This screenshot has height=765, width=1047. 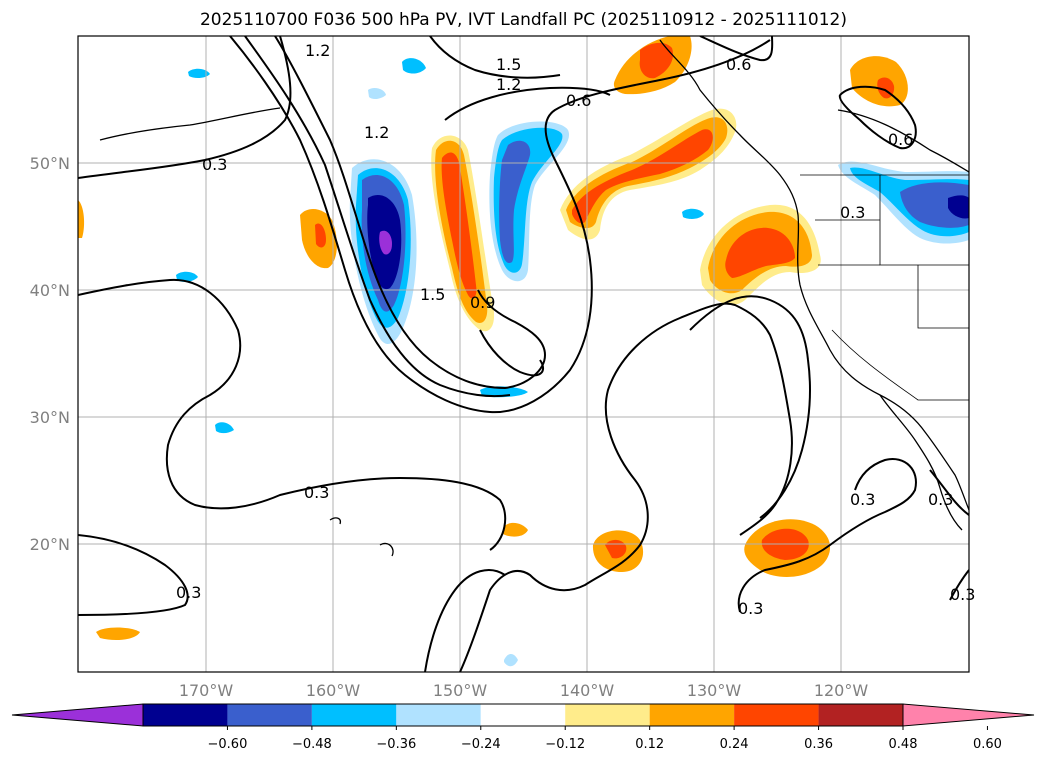 What do you see at coordinates (481, 744) in the screenshot?
I see `colorbar-tick-label: −0.24` at bounding box center [481, 744].